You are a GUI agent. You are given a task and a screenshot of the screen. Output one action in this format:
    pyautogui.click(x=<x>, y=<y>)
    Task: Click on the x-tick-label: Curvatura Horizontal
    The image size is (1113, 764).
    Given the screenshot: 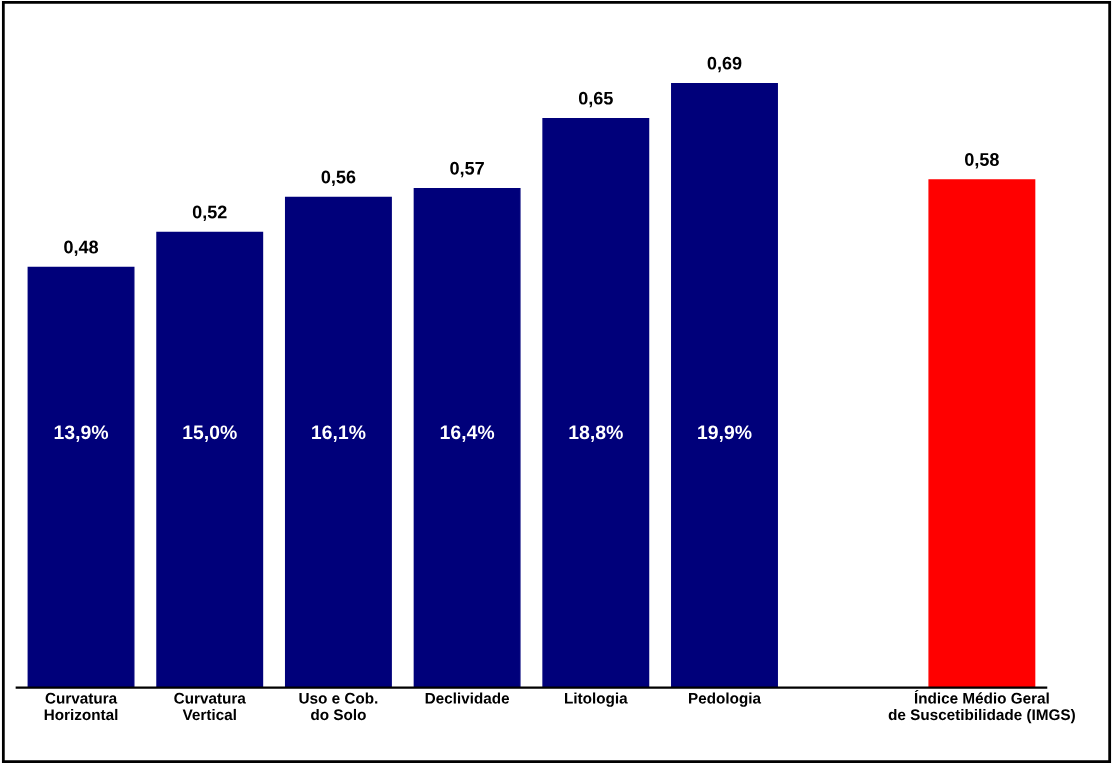 What is the action you would take?
    pyautogui.click(x=81, y=706)
    